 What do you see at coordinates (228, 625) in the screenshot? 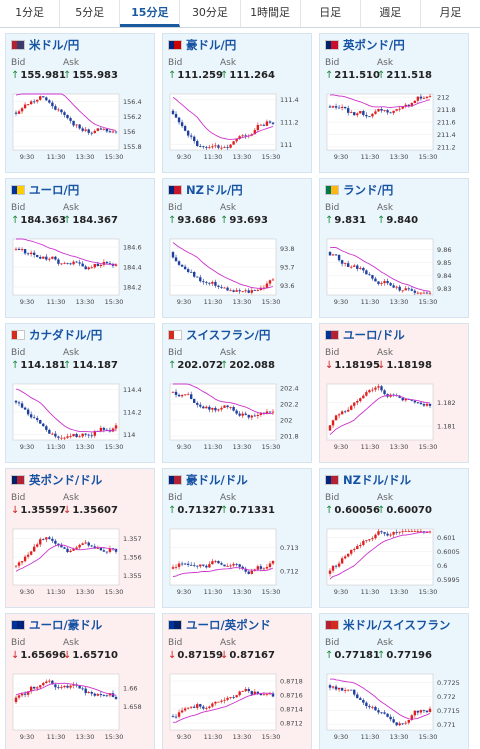
I see `pair-name: ユーロ/英ポンド` at bounding box center [228, 625].